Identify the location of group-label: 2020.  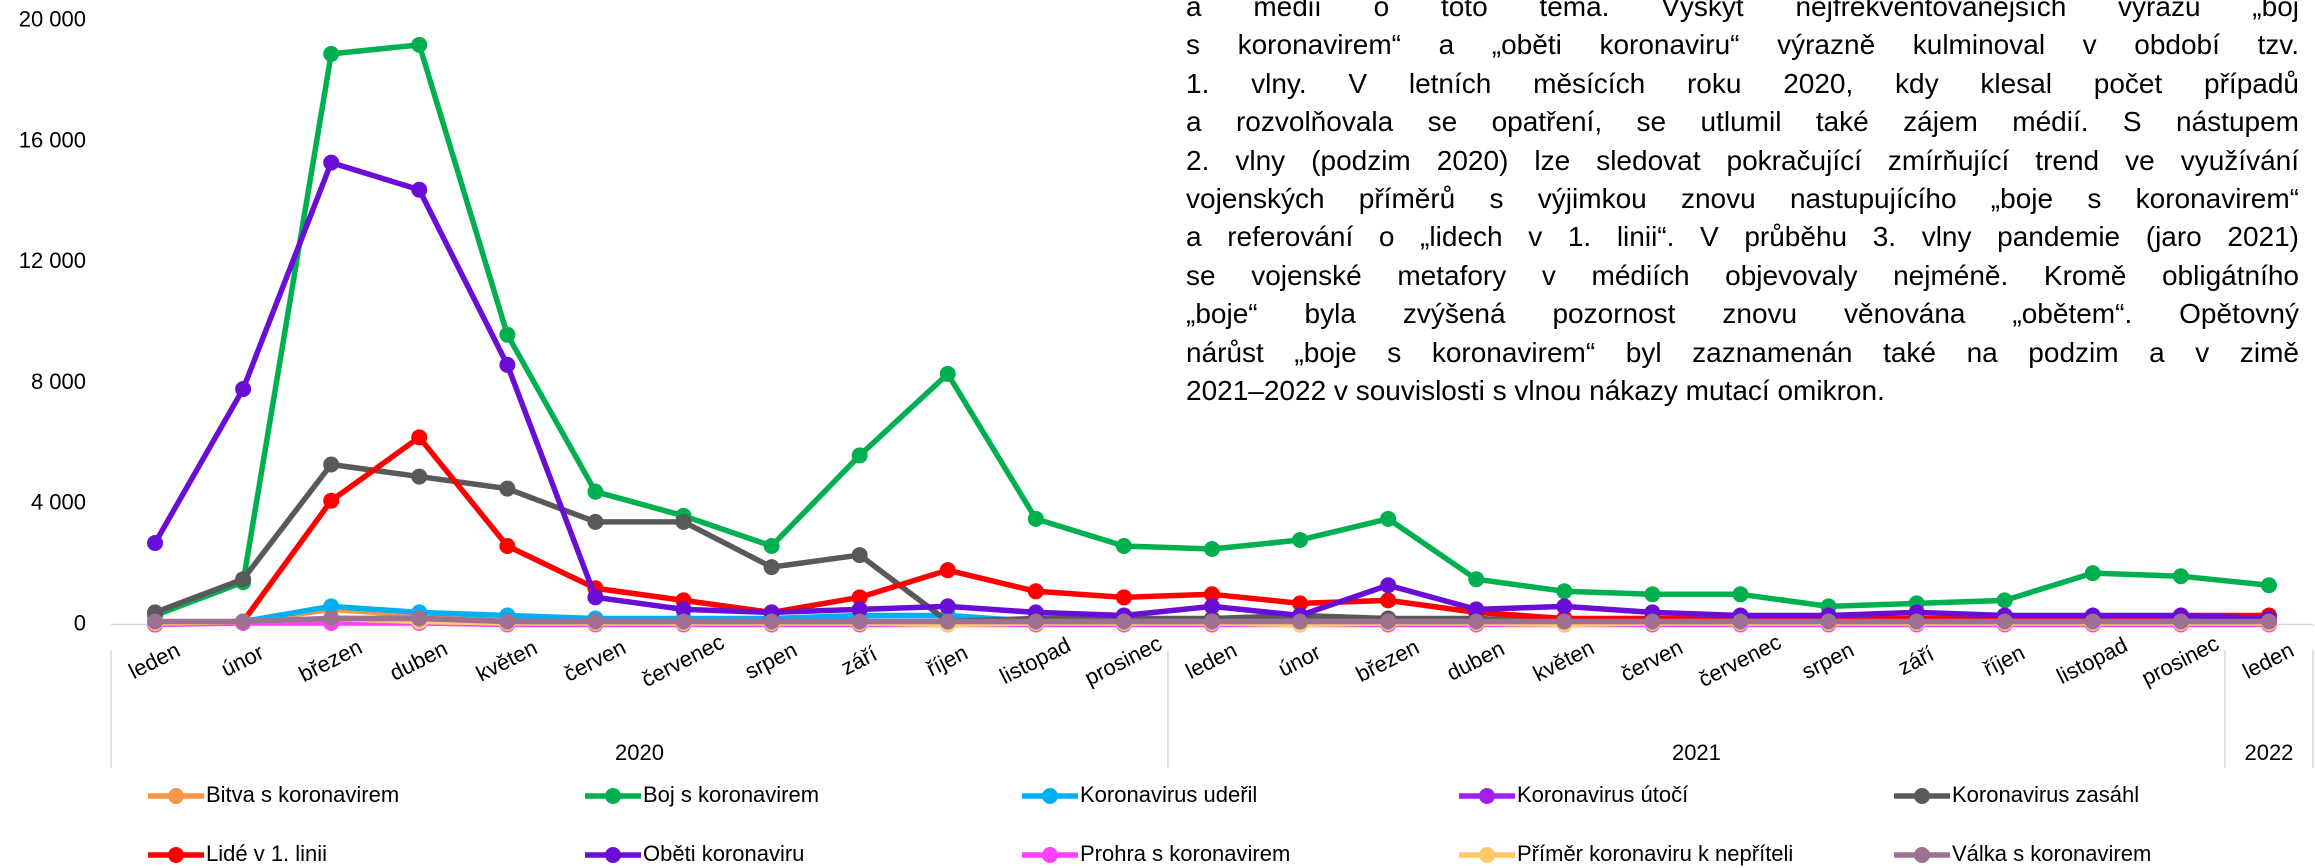
(639, 752).